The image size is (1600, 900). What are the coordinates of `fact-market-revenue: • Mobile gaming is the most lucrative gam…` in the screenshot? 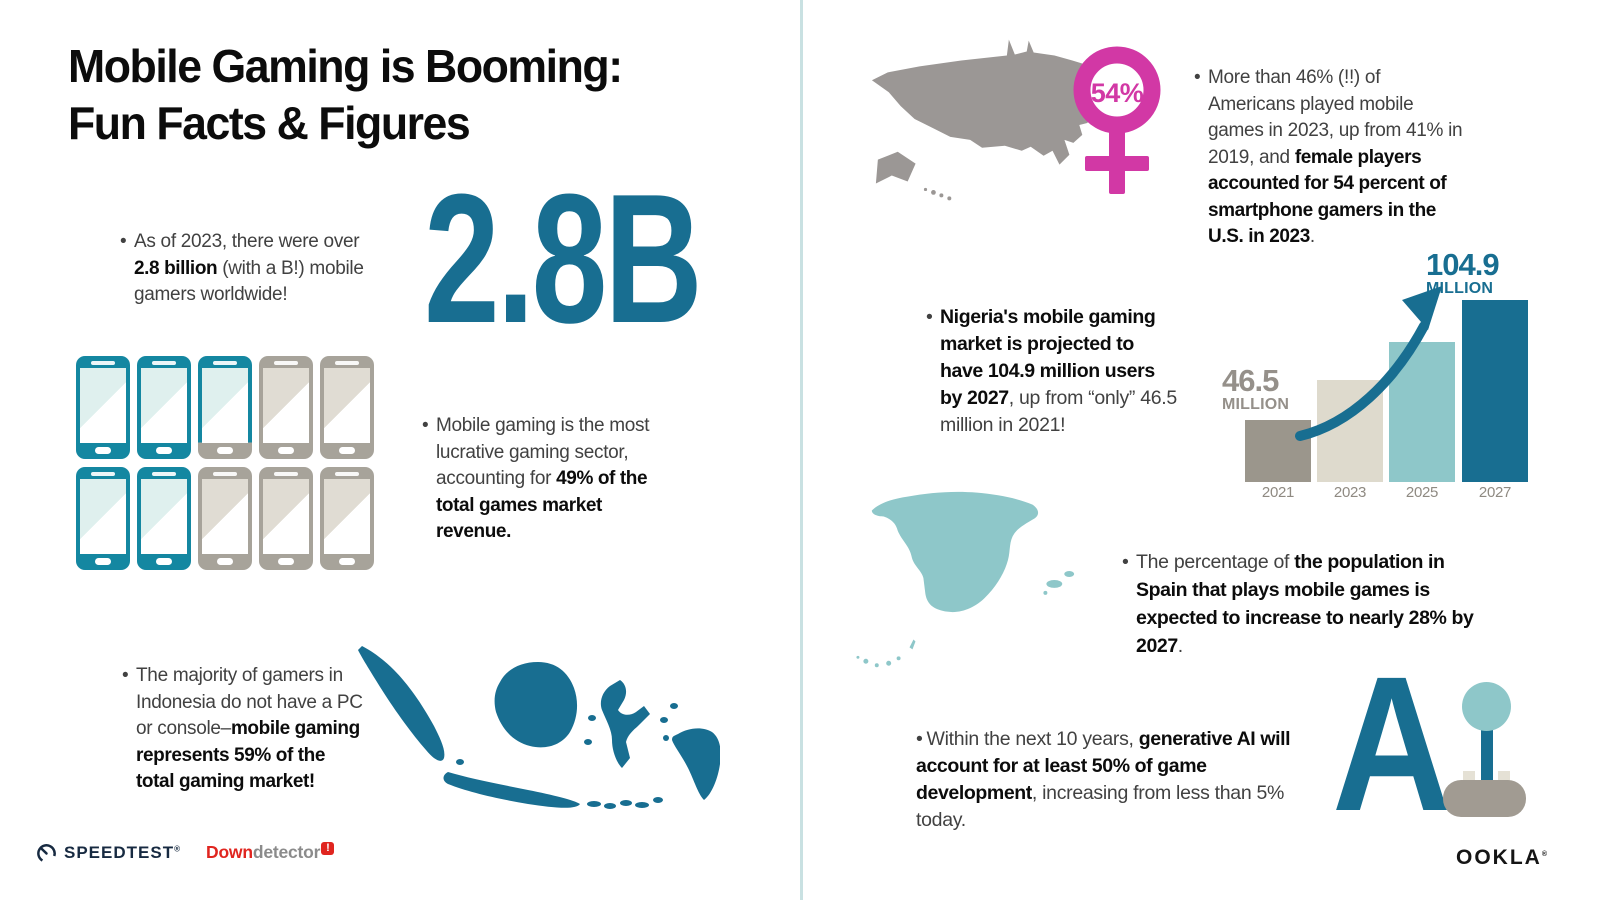 It's located at (549, 479).